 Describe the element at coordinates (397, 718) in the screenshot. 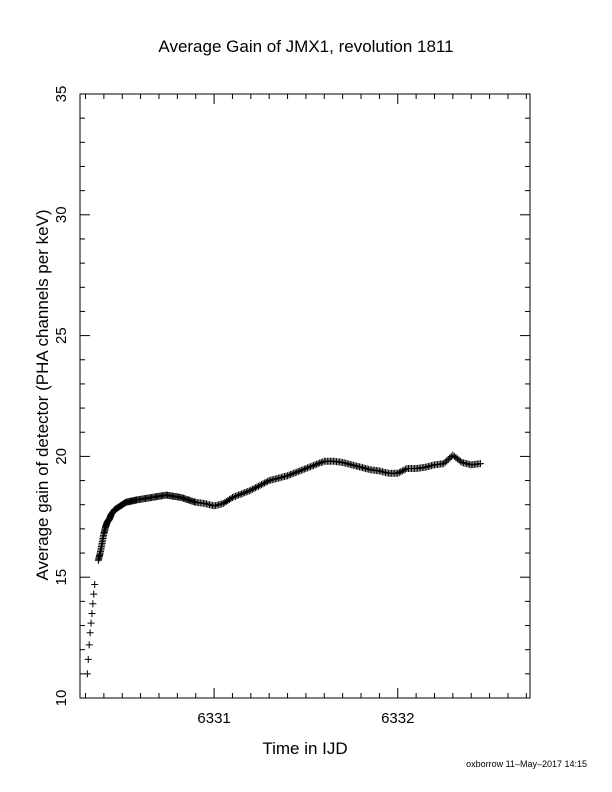

I see `x-tick-label: 6332` at that location.